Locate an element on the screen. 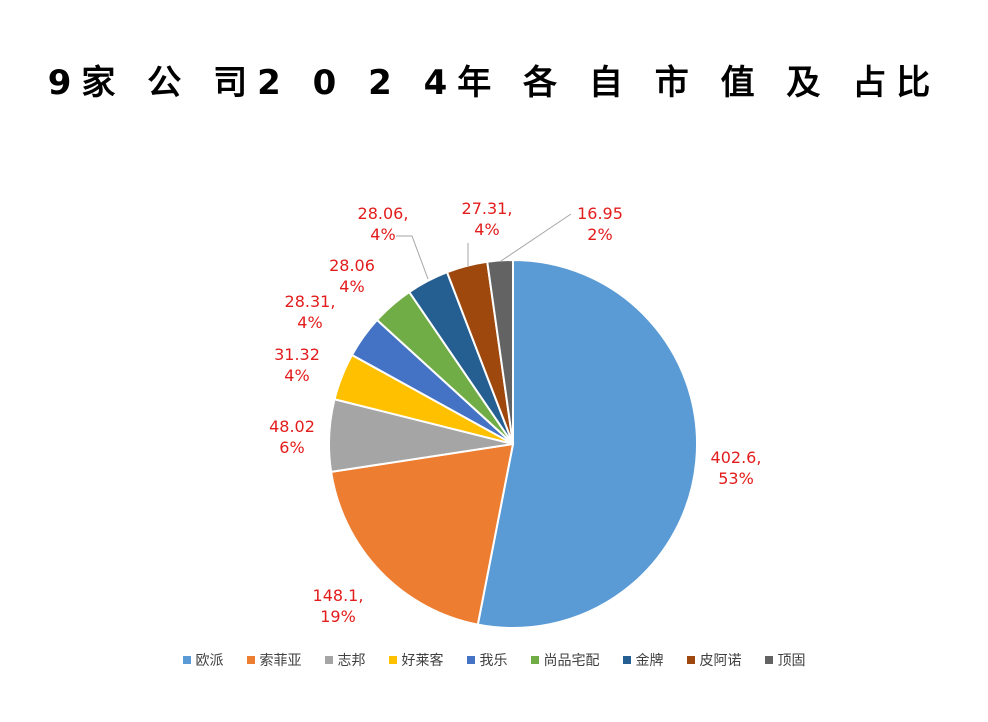 The image size is (988, 722). legend-item-7: 金牌 is located at coordinates (643, 660).